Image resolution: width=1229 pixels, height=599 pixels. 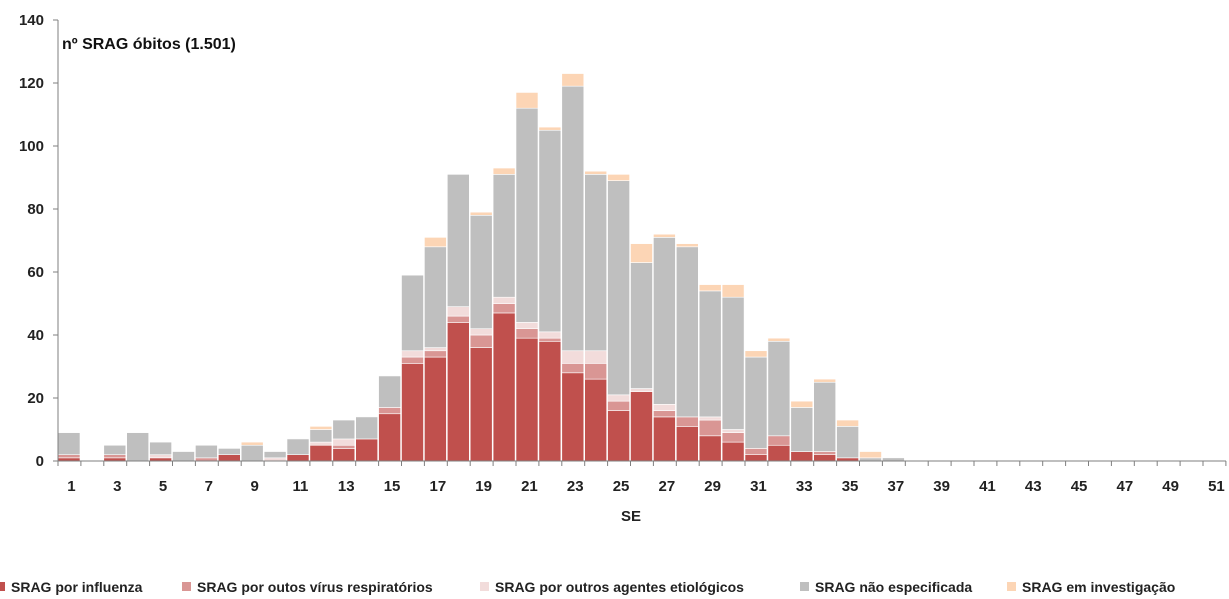 I want to click on x-tick-label: 25, so click(x=621, y=486).